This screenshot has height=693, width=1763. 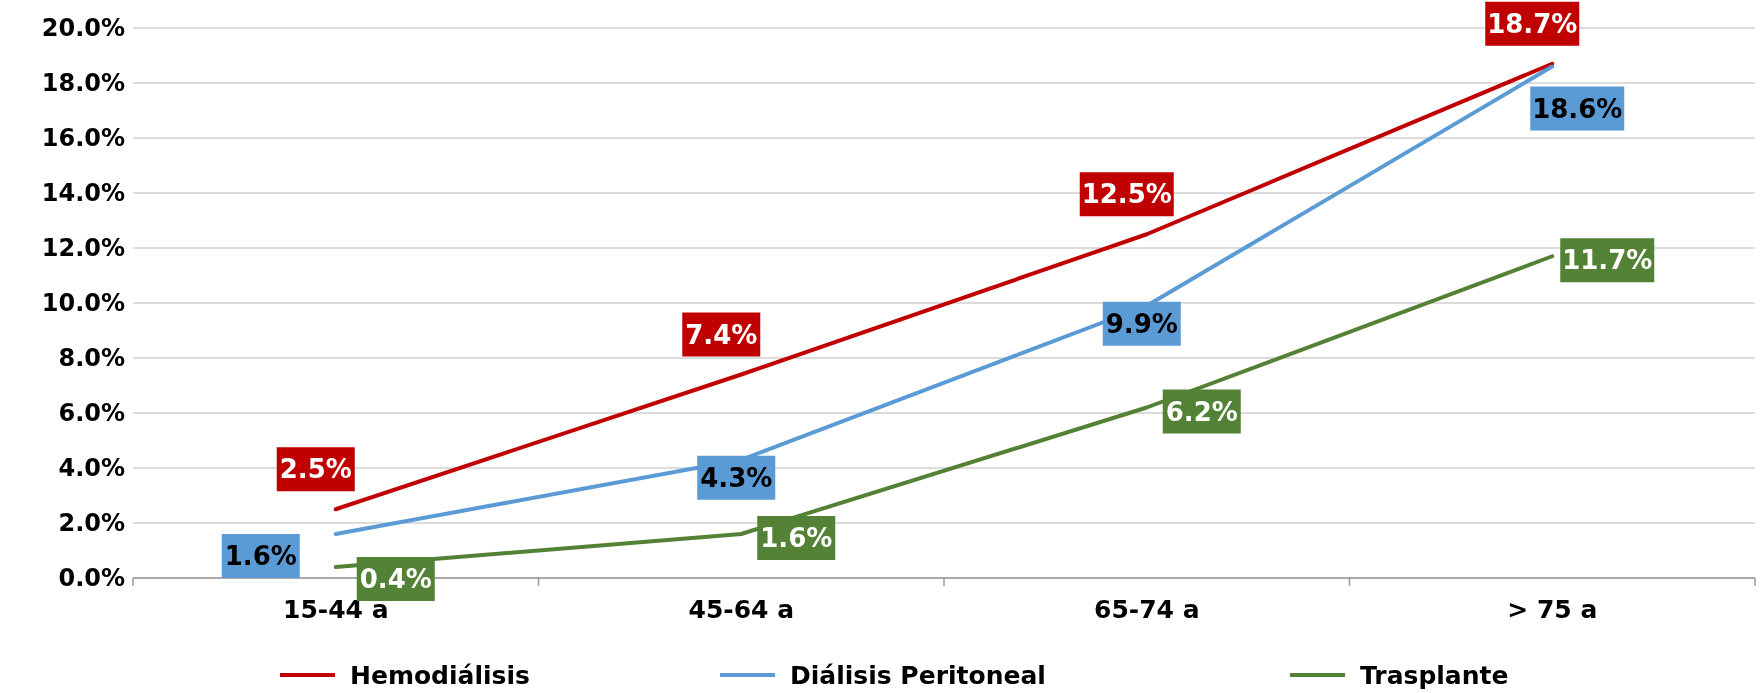 I want to click on y-tick-label: 14.0%, so click(x=83, y=193).